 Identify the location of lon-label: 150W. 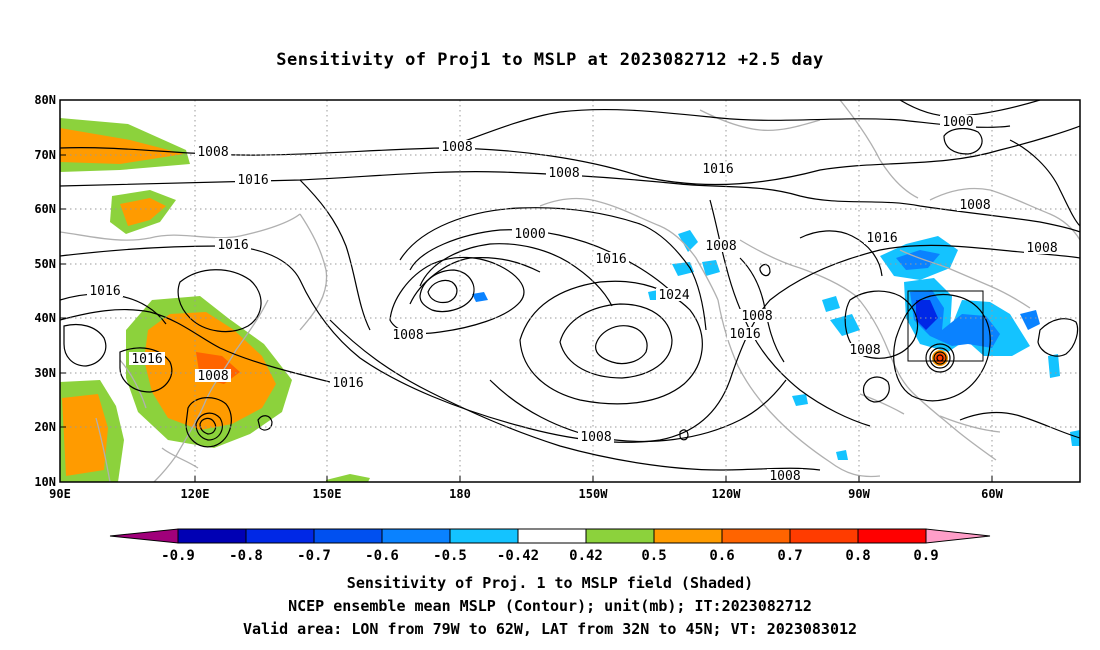
(594, 494).